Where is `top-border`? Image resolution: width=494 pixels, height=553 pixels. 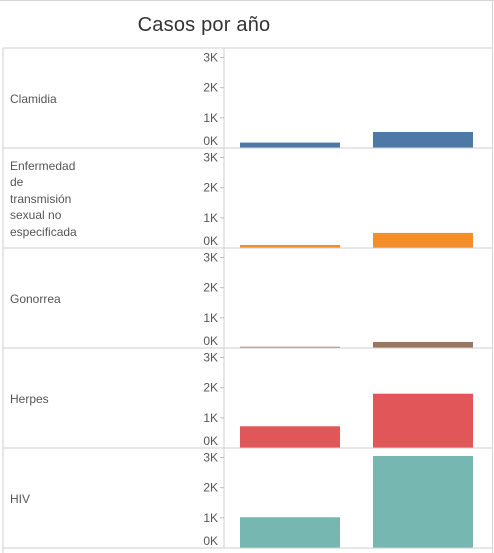
top-border is located at coordinates (247, 0).